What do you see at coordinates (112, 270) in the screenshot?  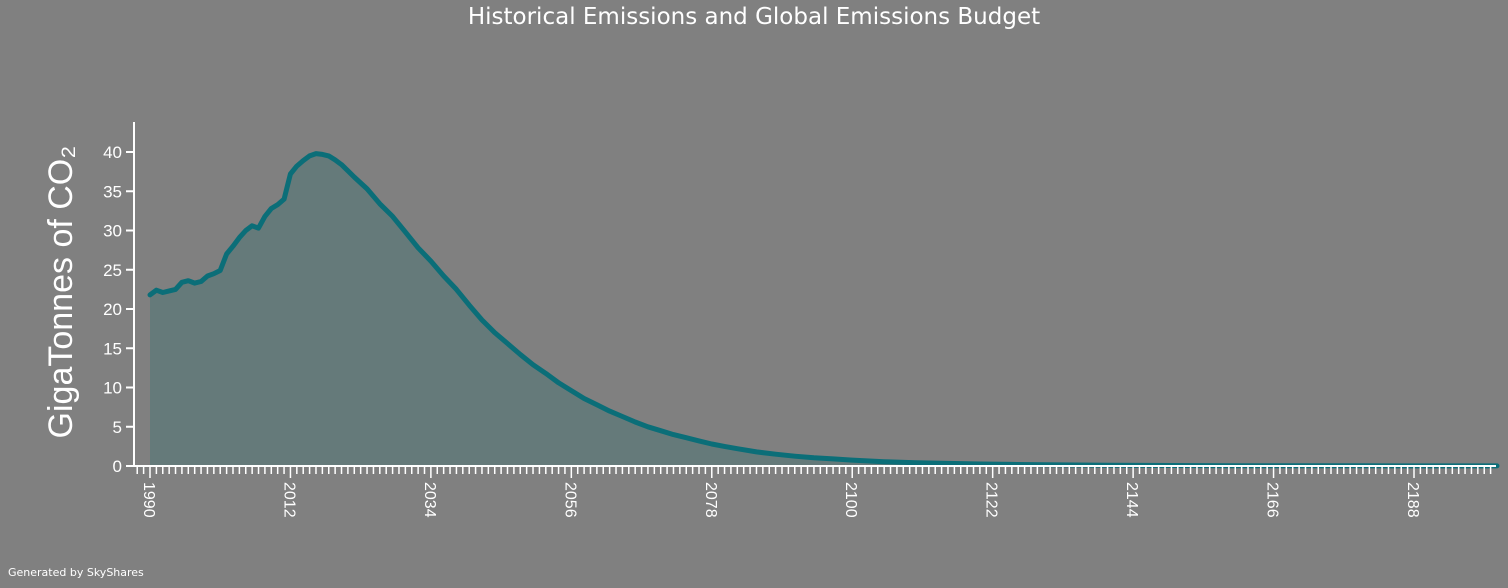 I see `y-tick-label: 25` at bounding box center [112, 270].